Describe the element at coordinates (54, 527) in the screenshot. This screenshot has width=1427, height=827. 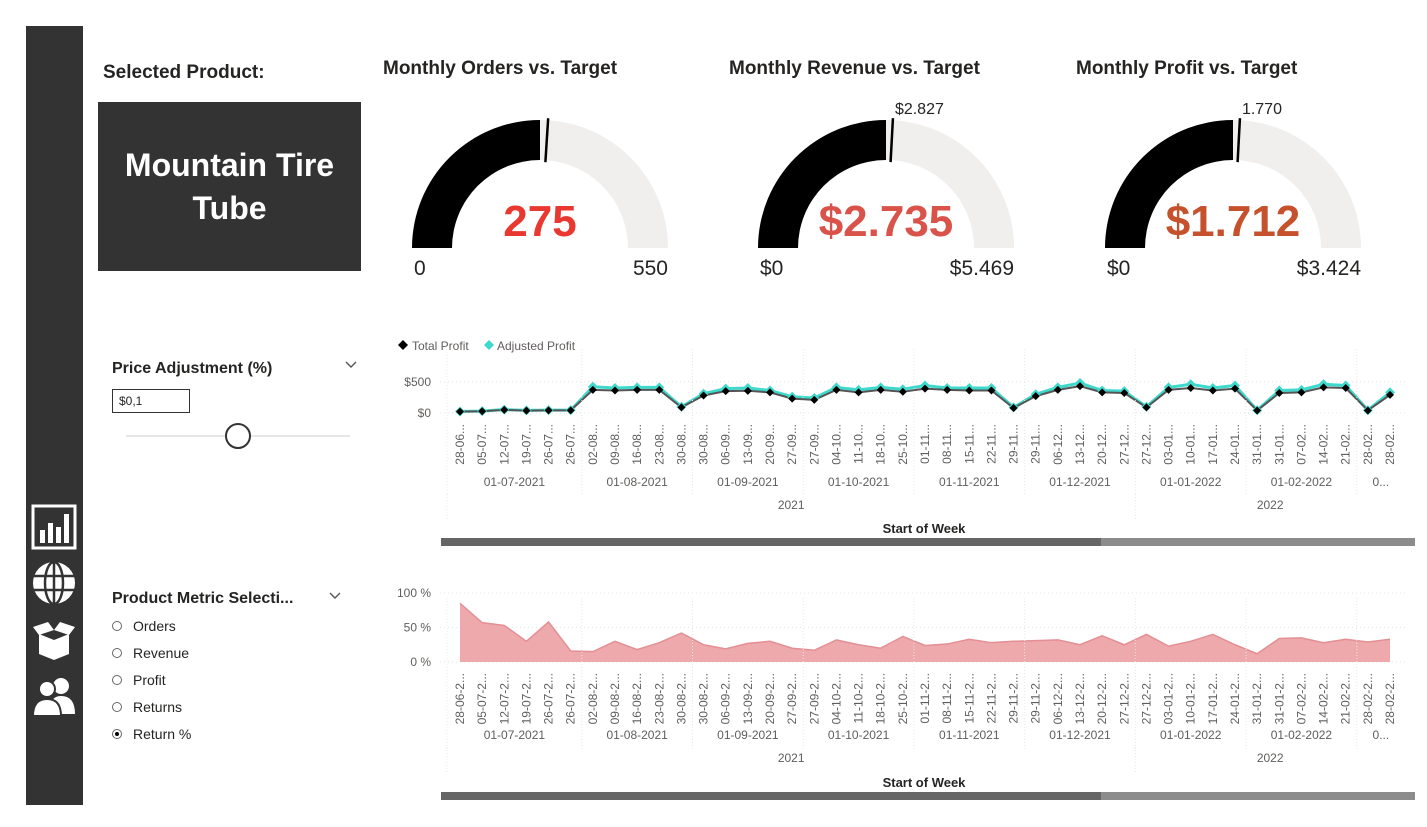
I see `bar-chart-icon` at that location.